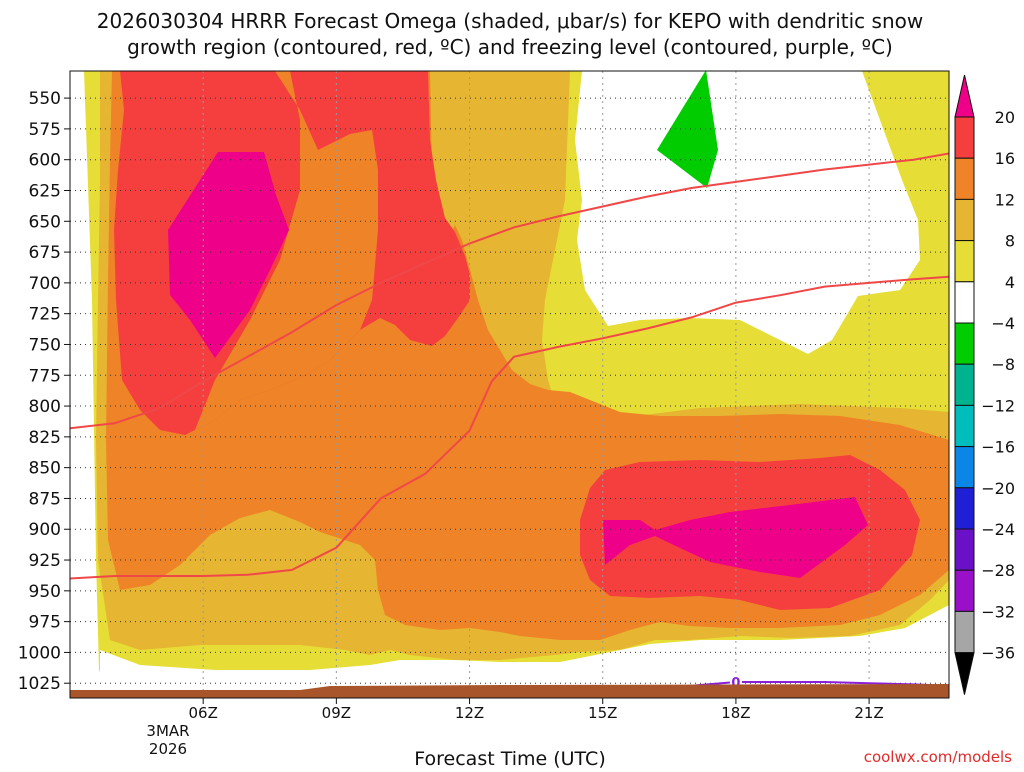 This screenshot has width=1024, height=772. What do you see at coordinates (90, 384) in the screenshot?
I see `omega-region-white-left` at bounding box center [90, 384].